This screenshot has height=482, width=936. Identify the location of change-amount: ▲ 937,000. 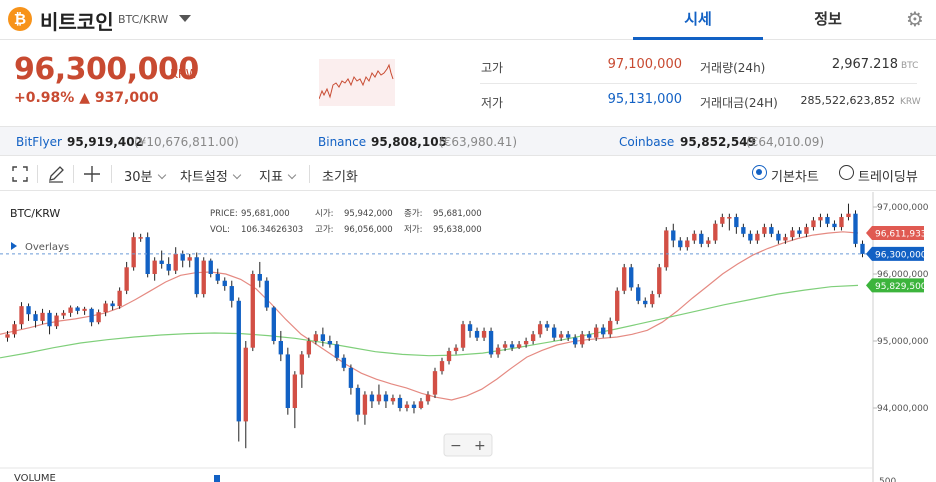
(119, 98).